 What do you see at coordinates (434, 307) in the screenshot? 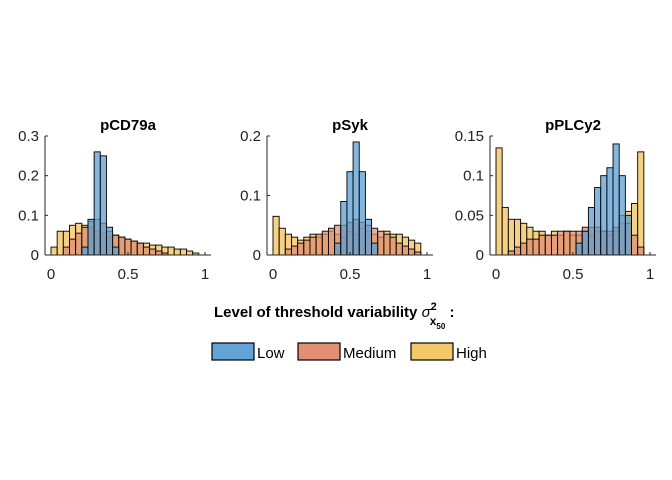
I see `superscript-2: 2` at bounding box center [434, 307].